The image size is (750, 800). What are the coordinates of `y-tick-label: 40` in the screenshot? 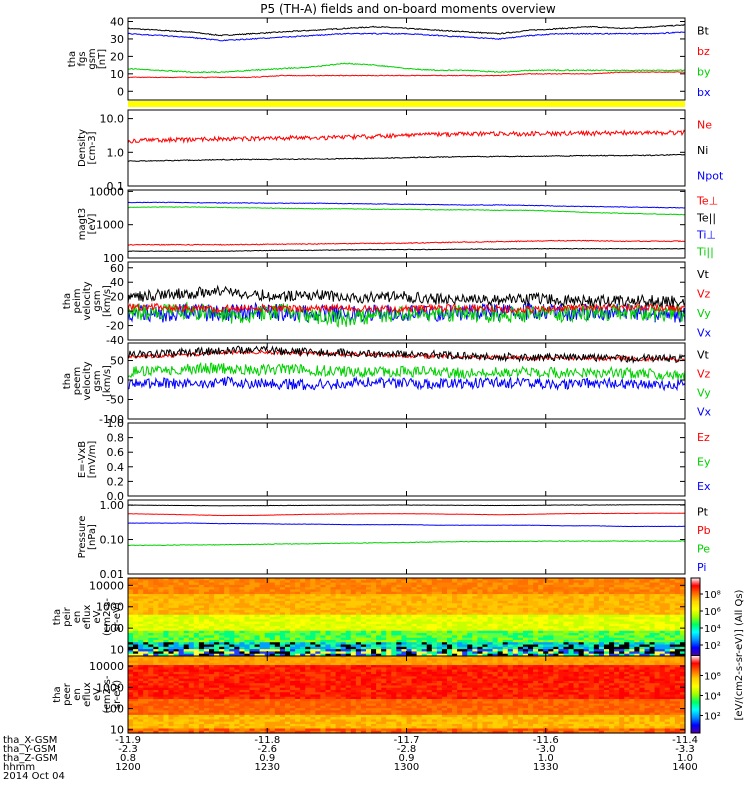 It's located at (117, 21).